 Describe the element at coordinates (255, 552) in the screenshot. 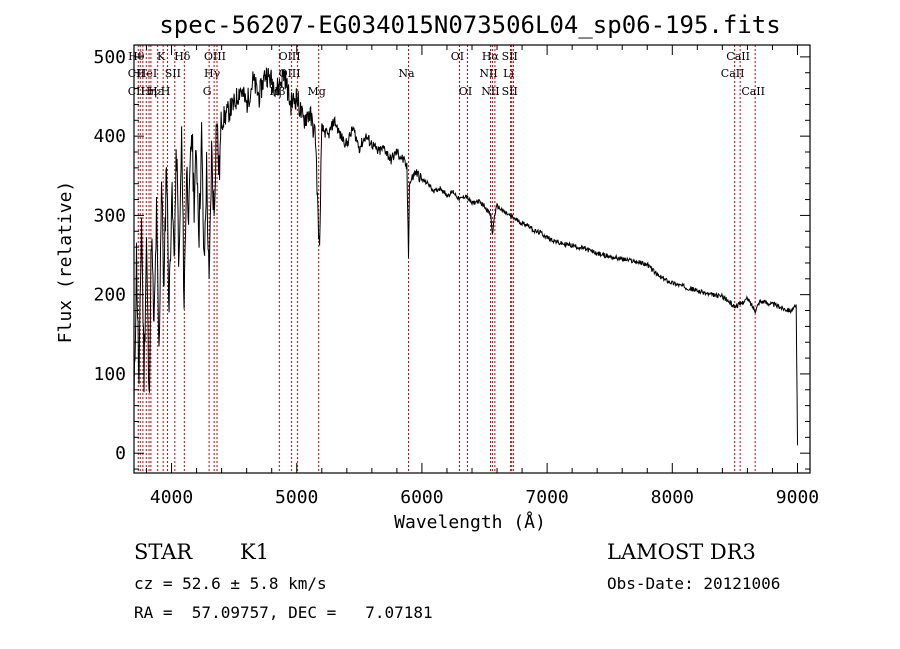

I see `object-subclass: K1` at that location.